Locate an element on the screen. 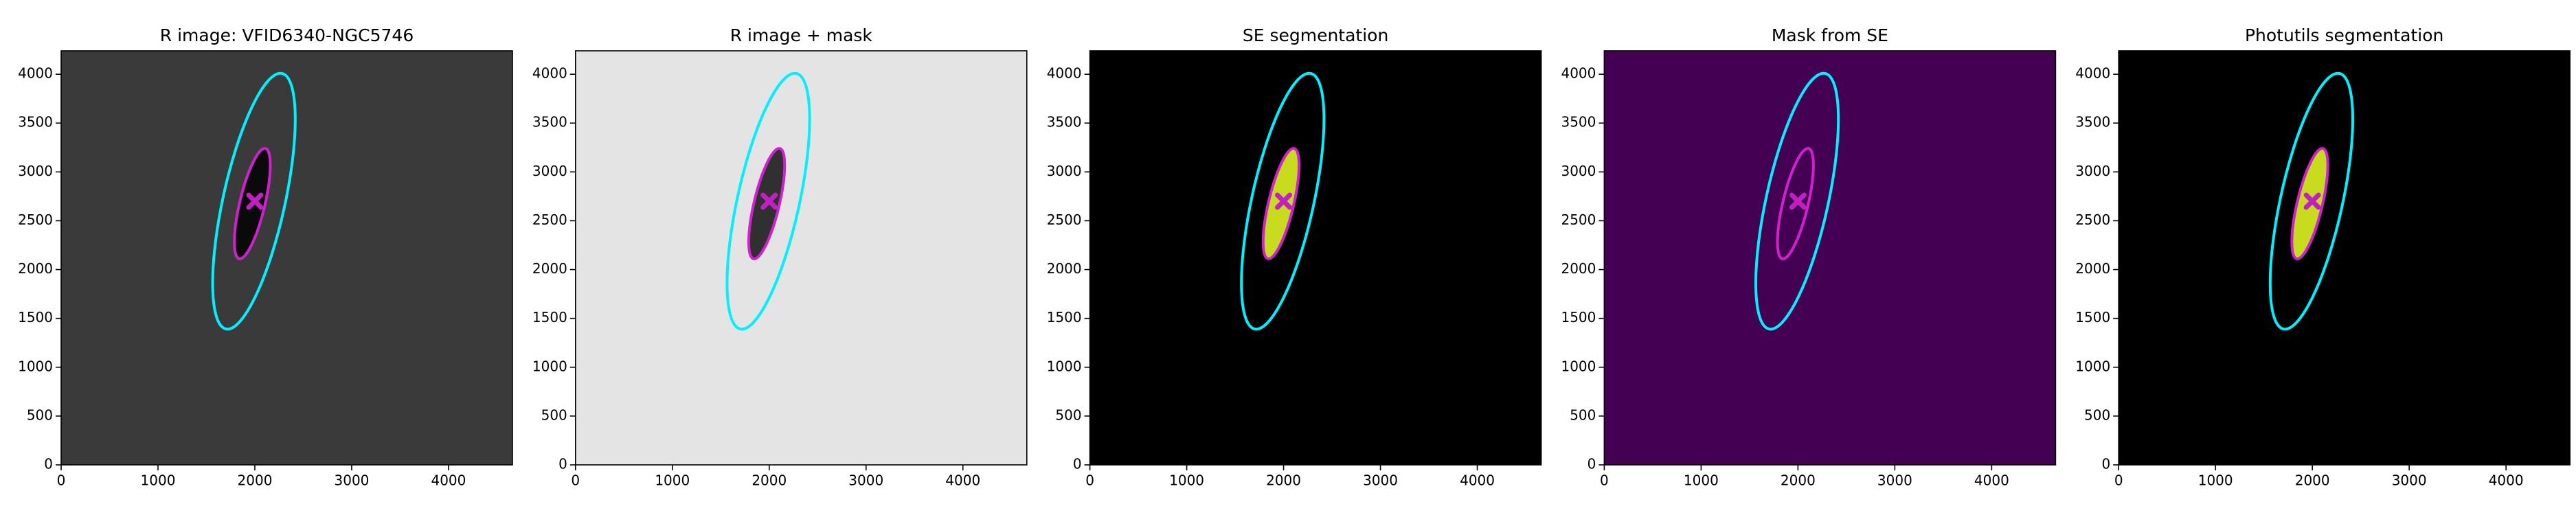 Image resolution: width=2576 pixels, height=515 pixels. panel-title: Photutils segmentation is located at coordinates (2344, 35).